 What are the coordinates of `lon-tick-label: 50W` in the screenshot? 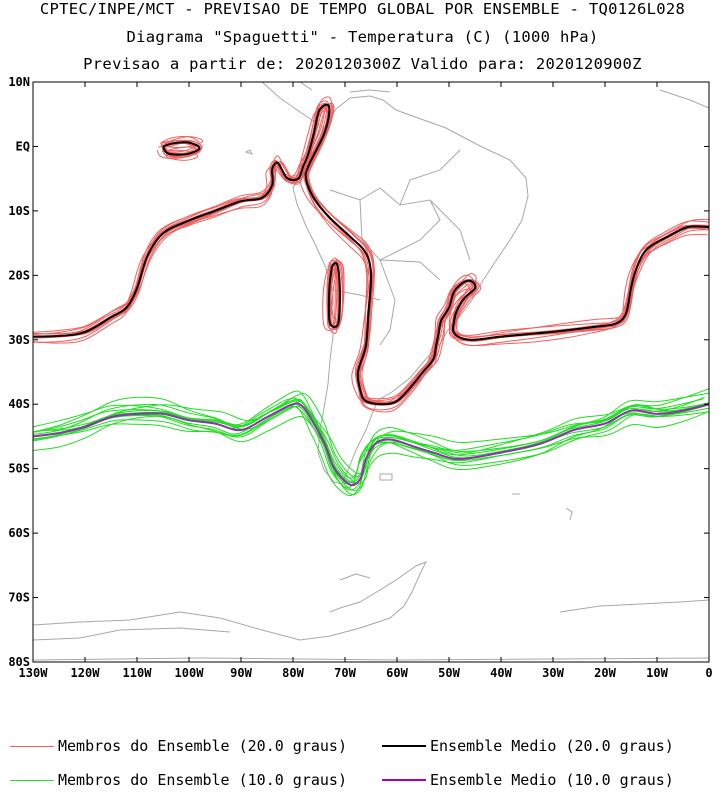 It's located at (449, 673).